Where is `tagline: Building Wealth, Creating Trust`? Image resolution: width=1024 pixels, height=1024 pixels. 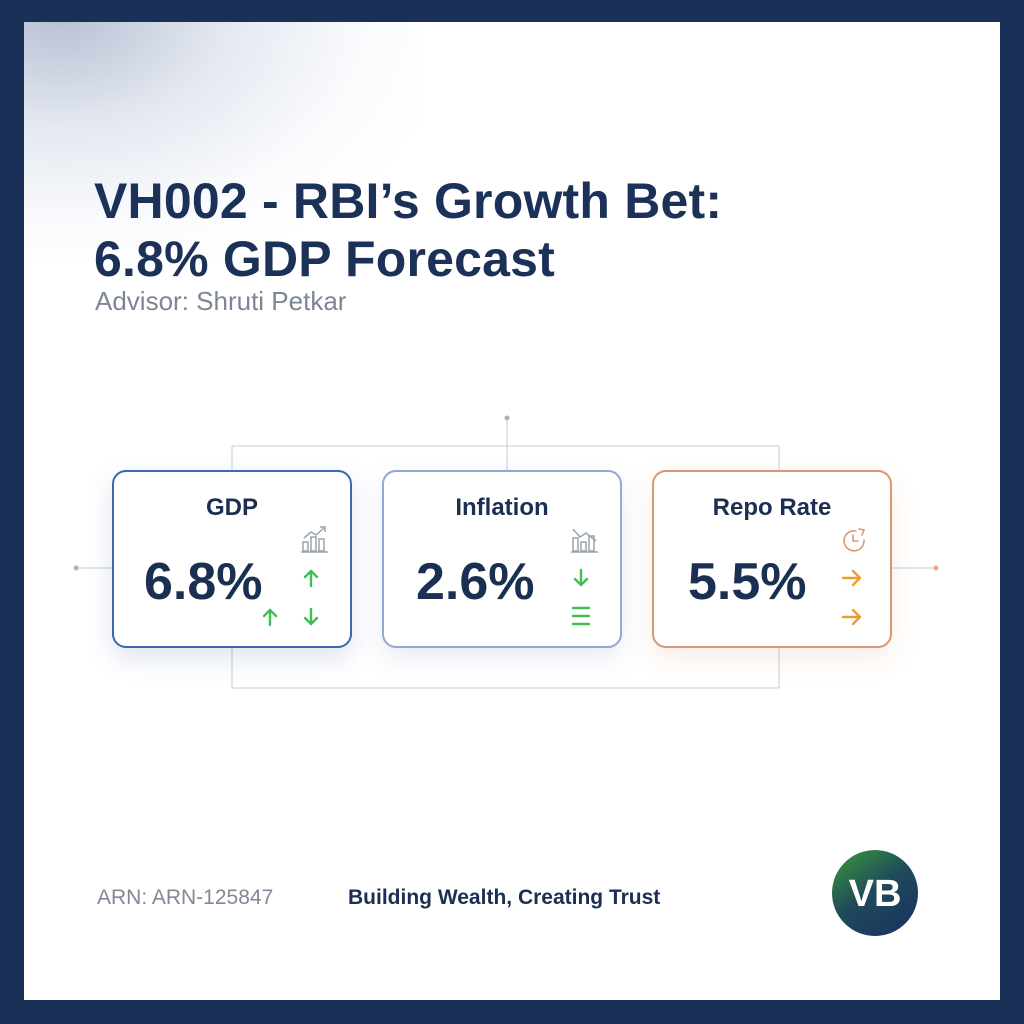 tagline: Building Wealth, Creating Trust is located at coordinates (504, 897).